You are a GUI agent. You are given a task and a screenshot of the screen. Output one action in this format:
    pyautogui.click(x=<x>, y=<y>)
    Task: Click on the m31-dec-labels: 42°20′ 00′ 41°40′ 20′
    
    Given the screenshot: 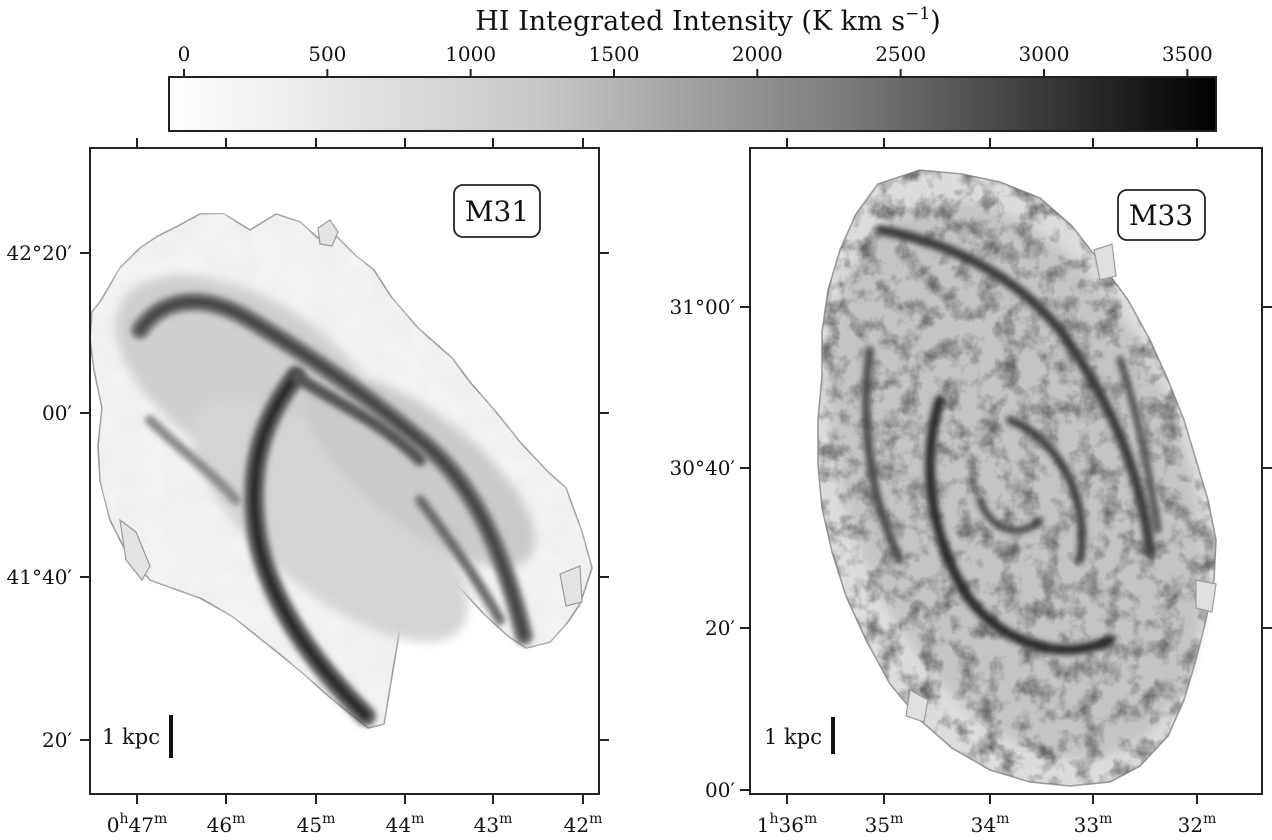 What is the action you would take?
    pyautogui.click(x=40, y=496)
    